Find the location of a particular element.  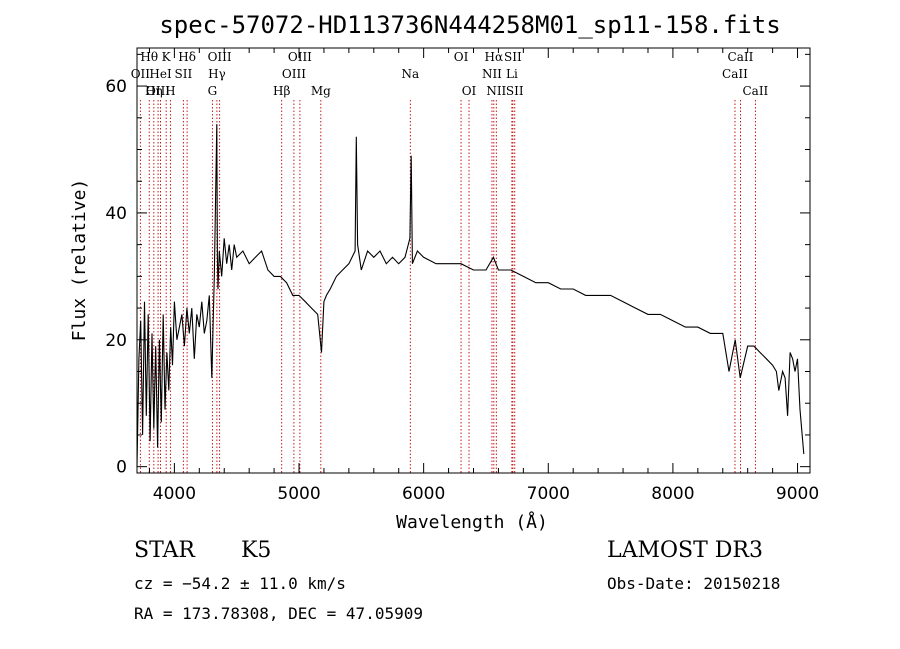

cz-value: cz = −54.2 ± 11.0 km/s is located at coordinates (240, 583).